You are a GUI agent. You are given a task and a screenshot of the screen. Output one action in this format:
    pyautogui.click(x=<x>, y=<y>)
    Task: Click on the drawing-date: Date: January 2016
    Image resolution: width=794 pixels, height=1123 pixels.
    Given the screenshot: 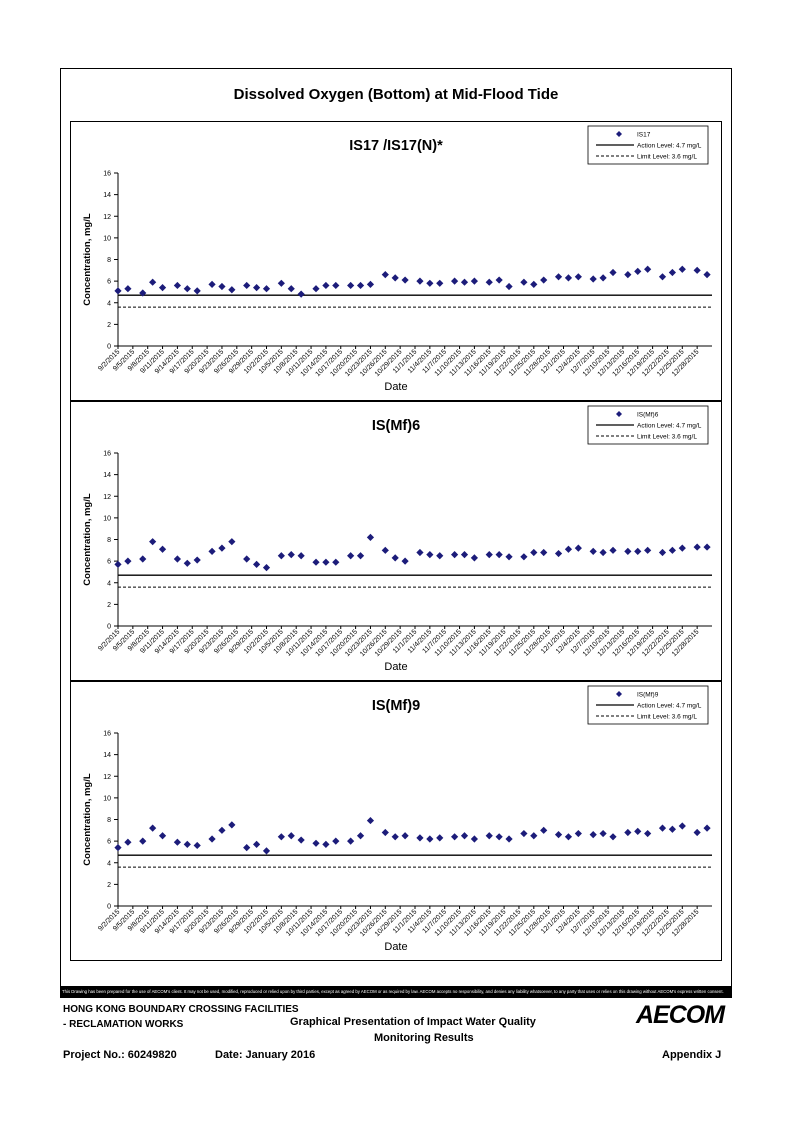 What is the action you would take?
    pyautogui.click(x=265, y=1055)
    